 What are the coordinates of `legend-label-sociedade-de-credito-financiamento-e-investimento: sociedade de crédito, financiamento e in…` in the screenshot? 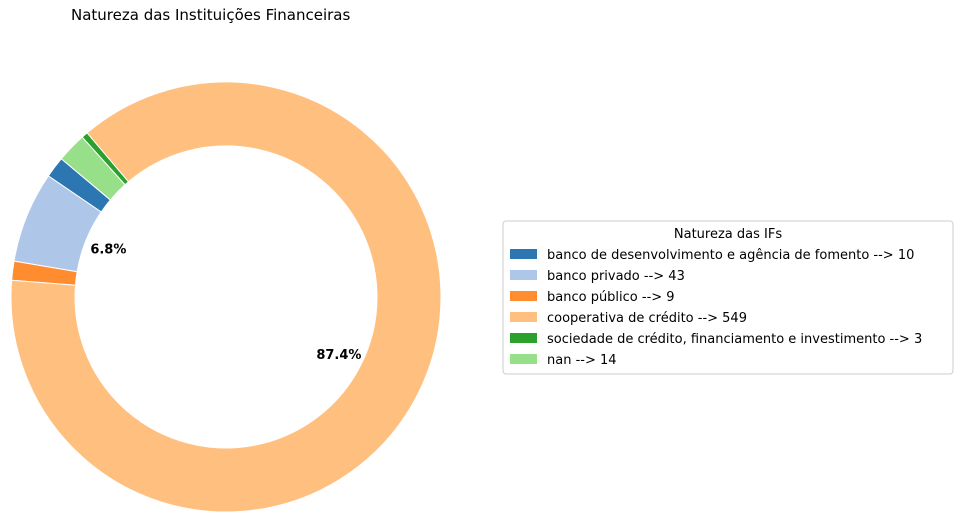 It's located at (734, 339).